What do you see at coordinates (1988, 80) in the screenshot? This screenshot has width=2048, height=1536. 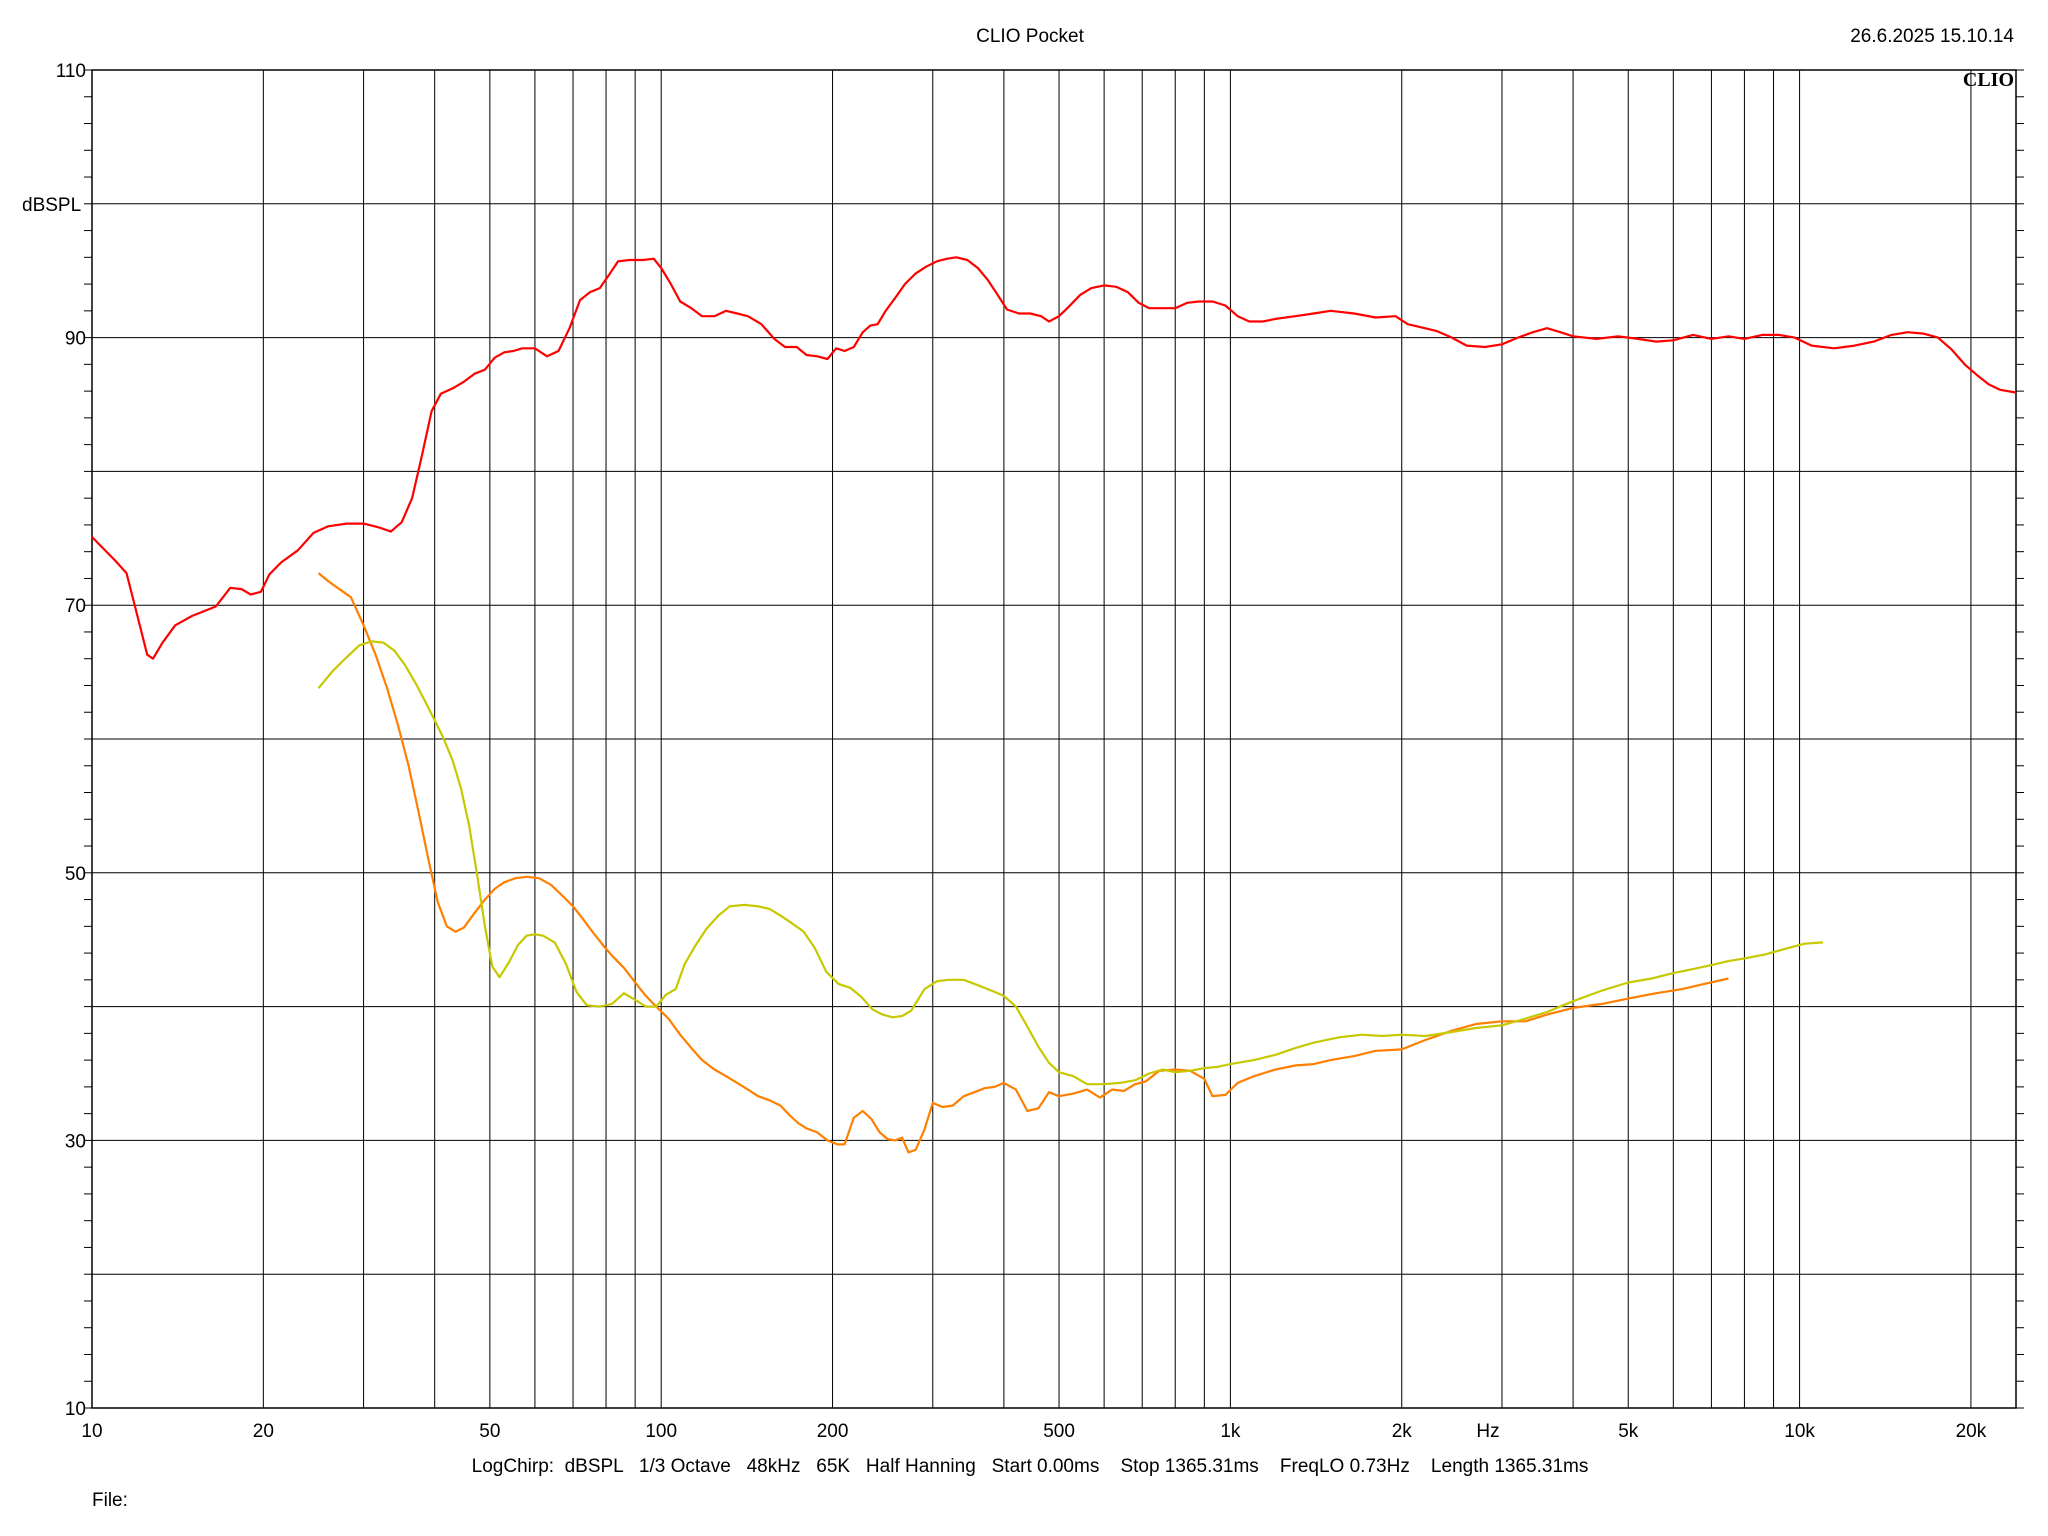 I see `clio-logo: CLIO` at bounding box center [1988, 80].